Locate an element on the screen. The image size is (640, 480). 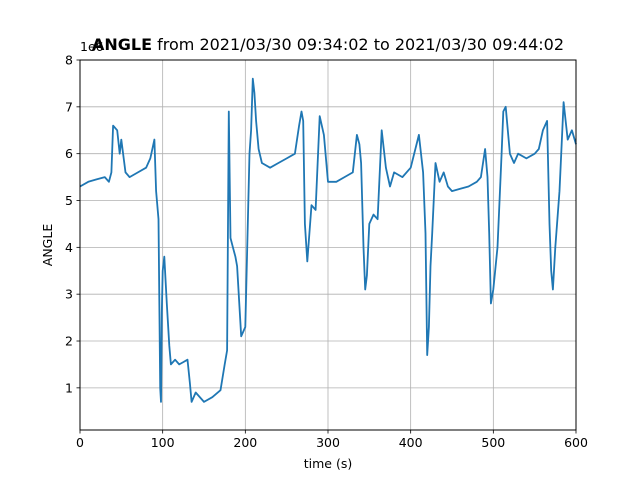
x-axis-ticks: 0 100 200 300 400 500 600 is located at coordinates (332, 440).